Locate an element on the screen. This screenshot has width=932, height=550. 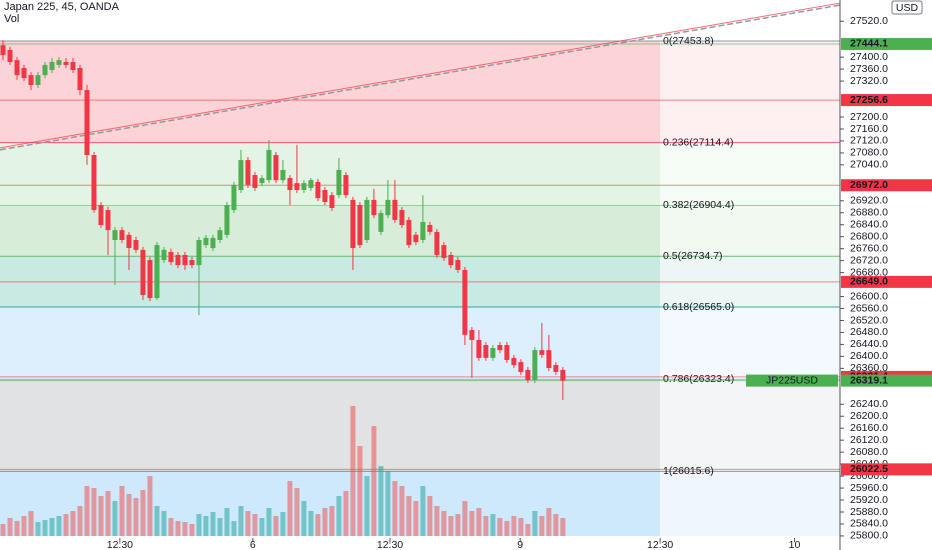
y-tick-label: 26240.0 is located at coordinates (869, 404).